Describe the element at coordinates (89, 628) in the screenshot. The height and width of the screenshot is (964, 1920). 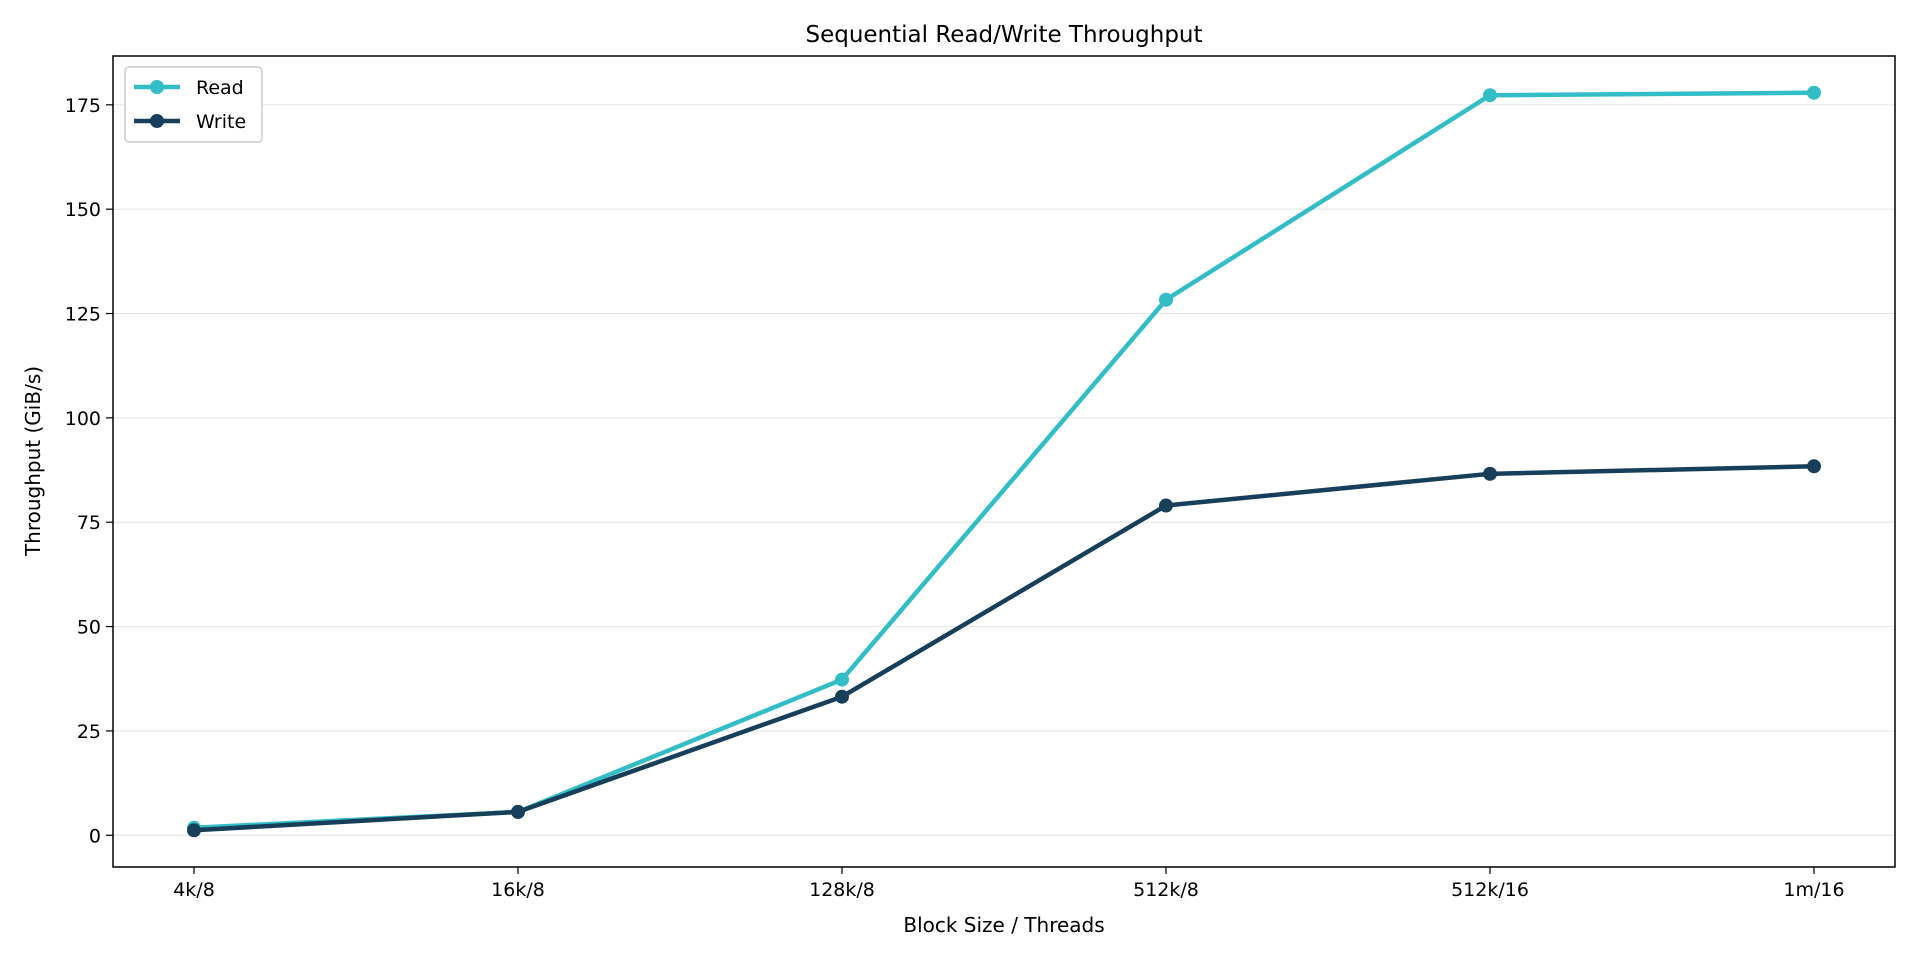
I see `y-tick-label: 50` at that location.